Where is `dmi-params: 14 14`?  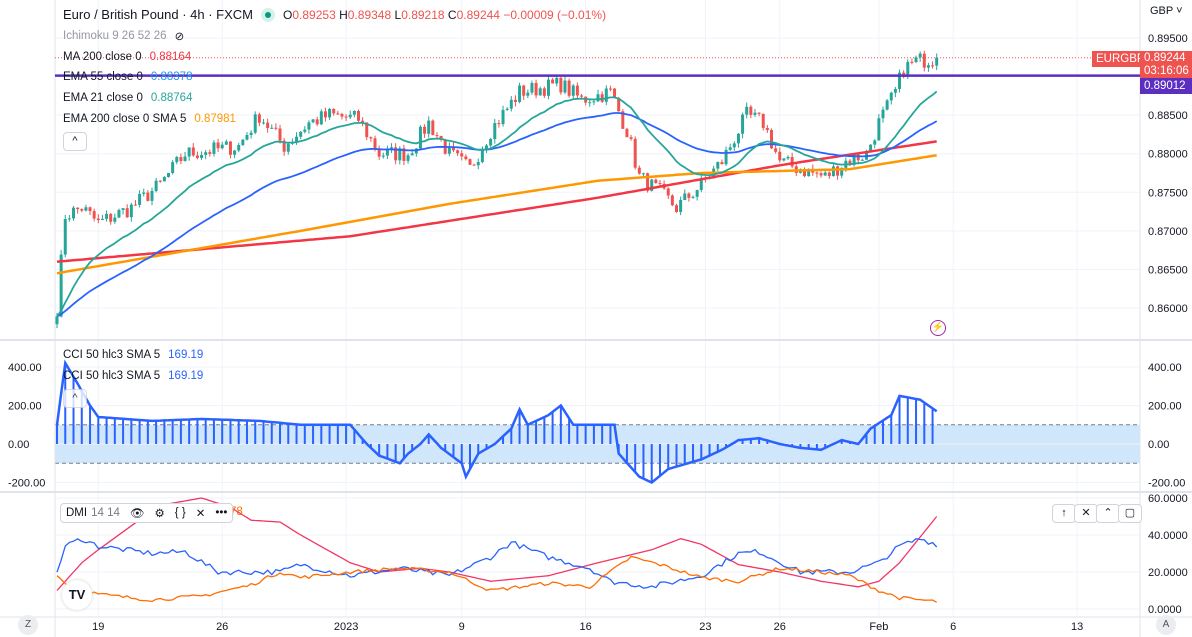 dmi-params: 14 14 is located at coordinates (105, 513).